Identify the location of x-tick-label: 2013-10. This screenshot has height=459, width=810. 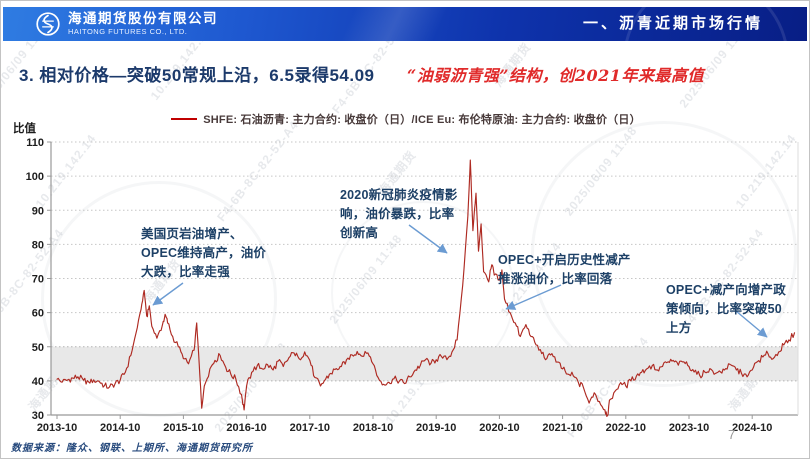
(57, 428).